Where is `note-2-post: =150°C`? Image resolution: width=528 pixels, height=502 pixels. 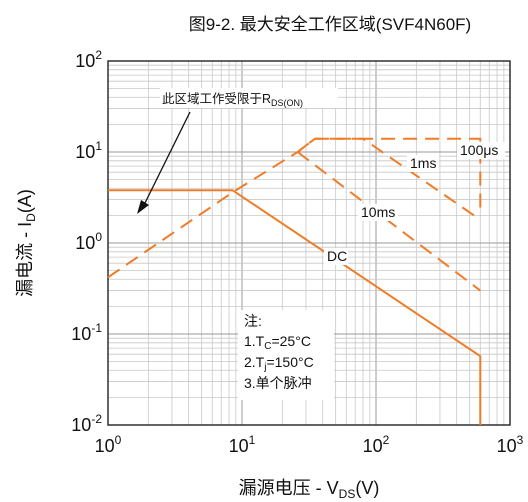 note-2-post: =150°C is located at coordinates (289, 362).